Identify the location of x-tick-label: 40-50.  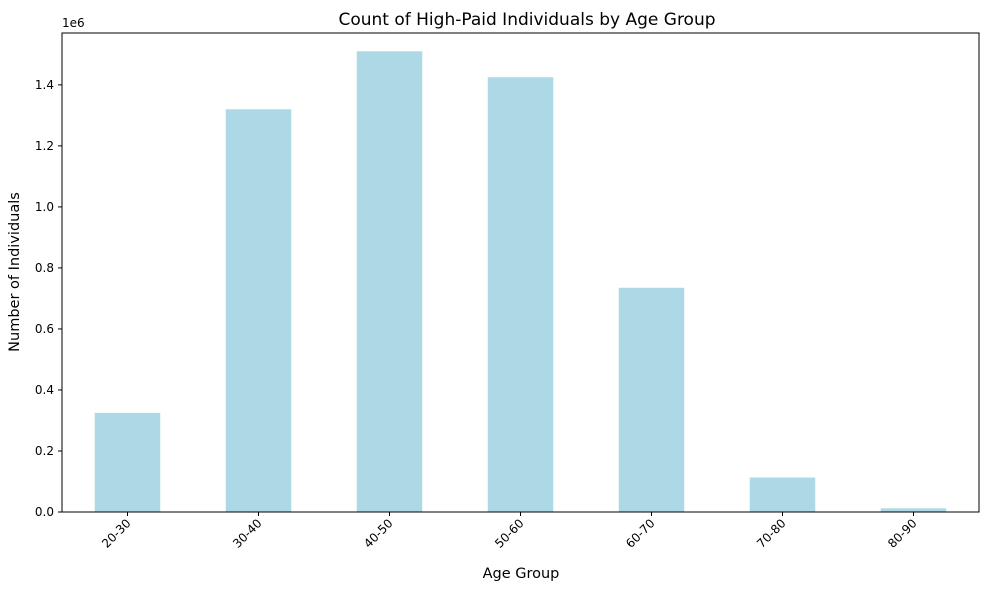
(378, 533).